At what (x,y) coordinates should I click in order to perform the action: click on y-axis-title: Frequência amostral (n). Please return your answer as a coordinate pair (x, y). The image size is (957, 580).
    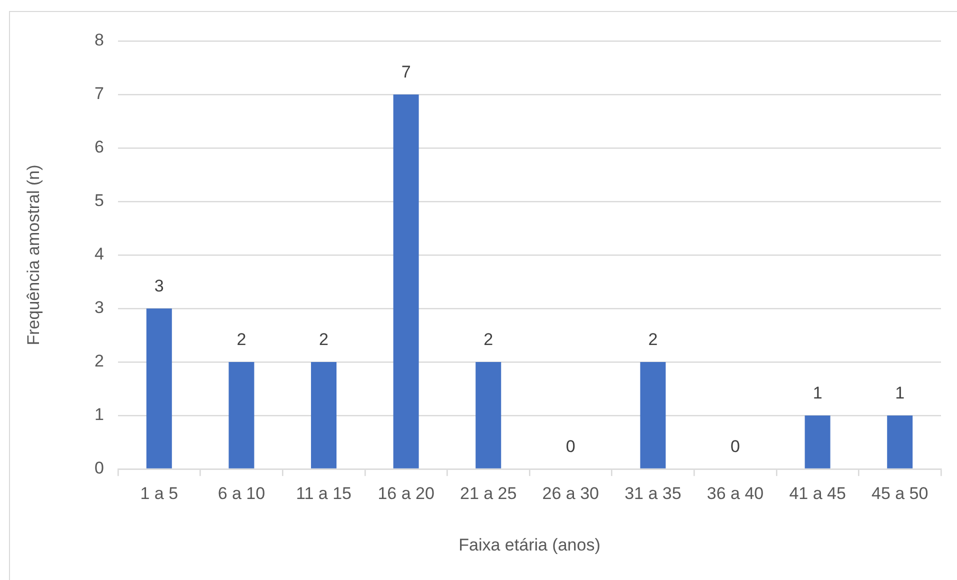
    Looking at the image, I should click on (33, 255).